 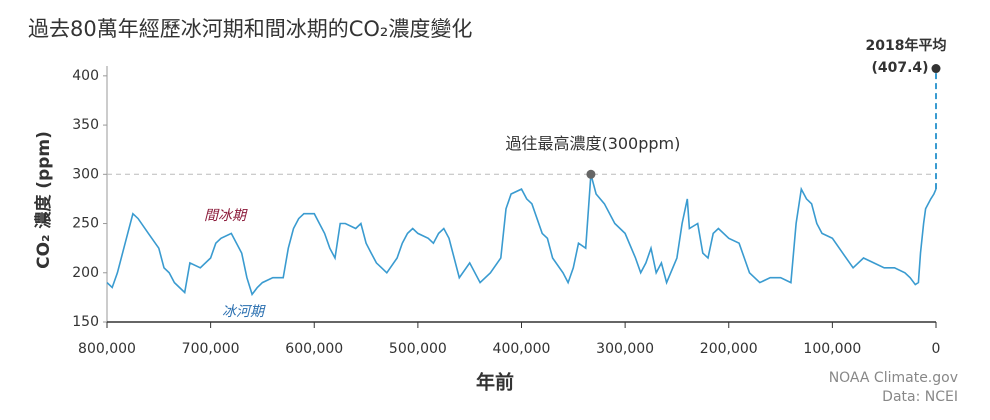 I want to click on x-tick-label: 300,000, so click(x=625, y=349).